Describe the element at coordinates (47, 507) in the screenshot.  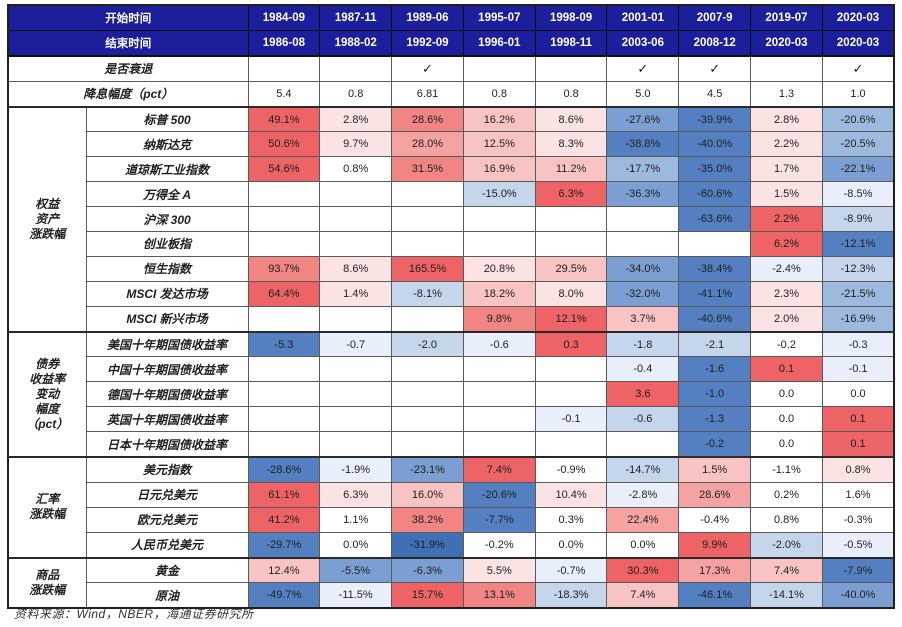
I see `group-label-cell: 汇率 涨跌幅` at that location.